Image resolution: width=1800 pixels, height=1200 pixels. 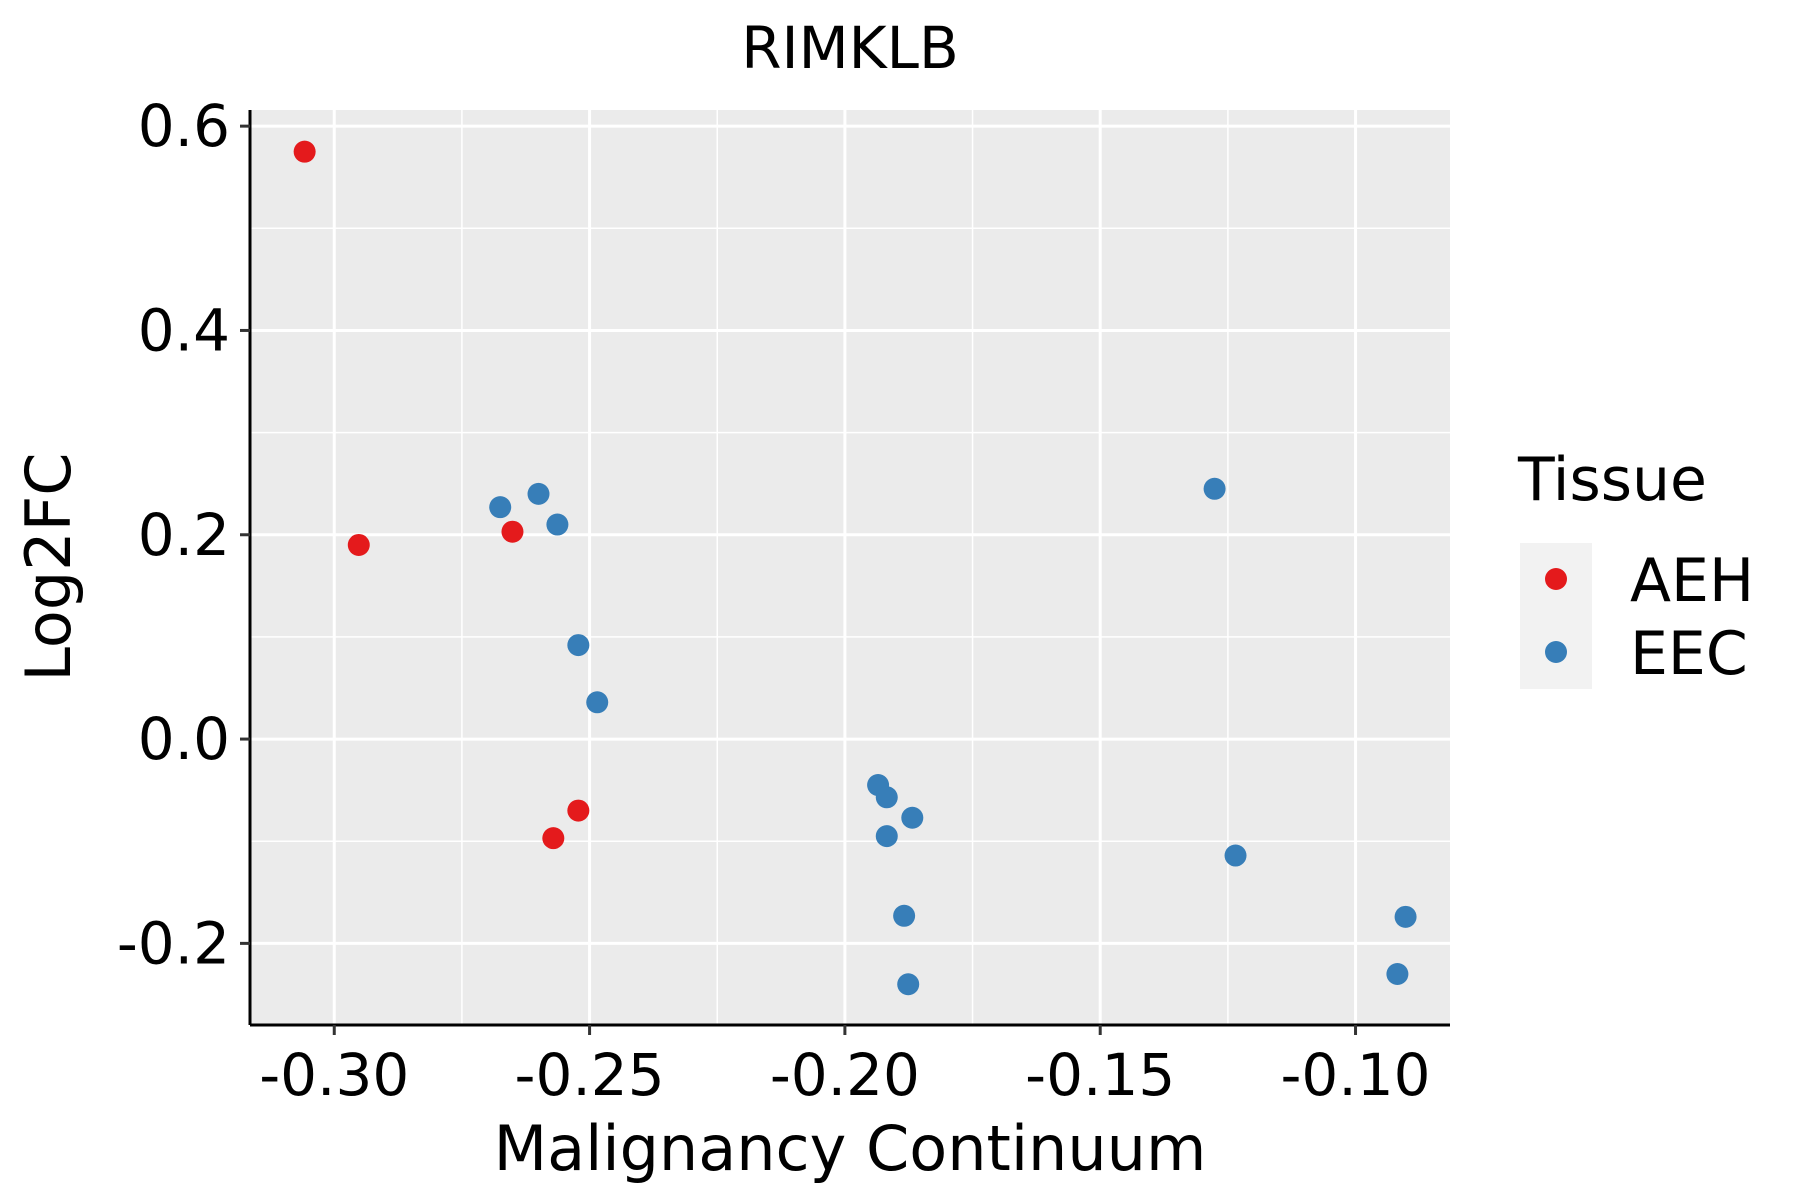 I want to click on legend-key-aeh, so click(x=1556, y=579).